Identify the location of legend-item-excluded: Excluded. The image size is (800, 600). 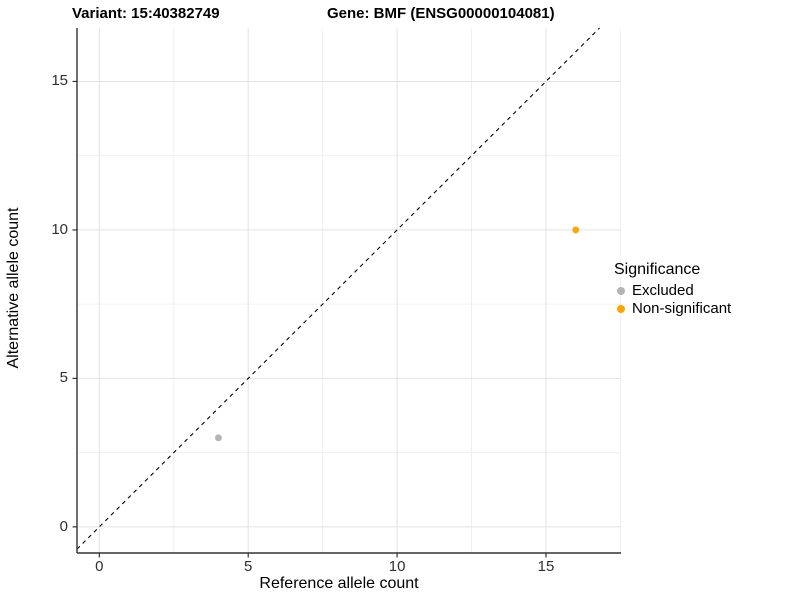
(671, 291).